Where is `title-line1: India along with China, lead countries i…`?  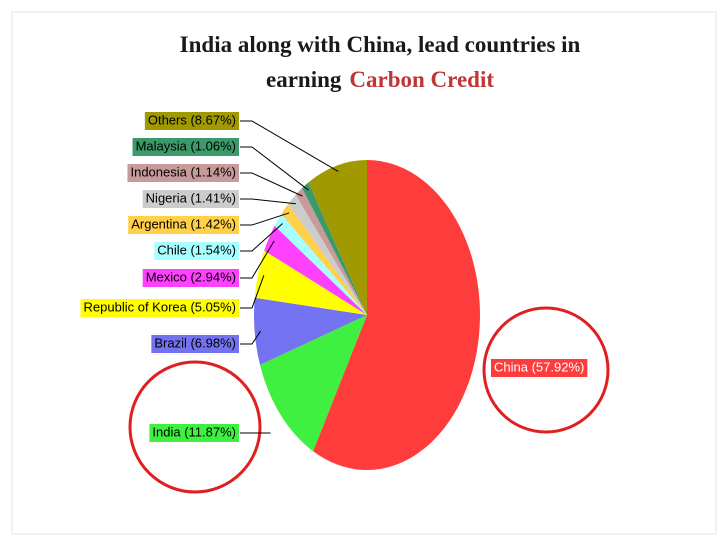
title-line1: India along with China, lead countries i… is located at coordinates (380, 44).